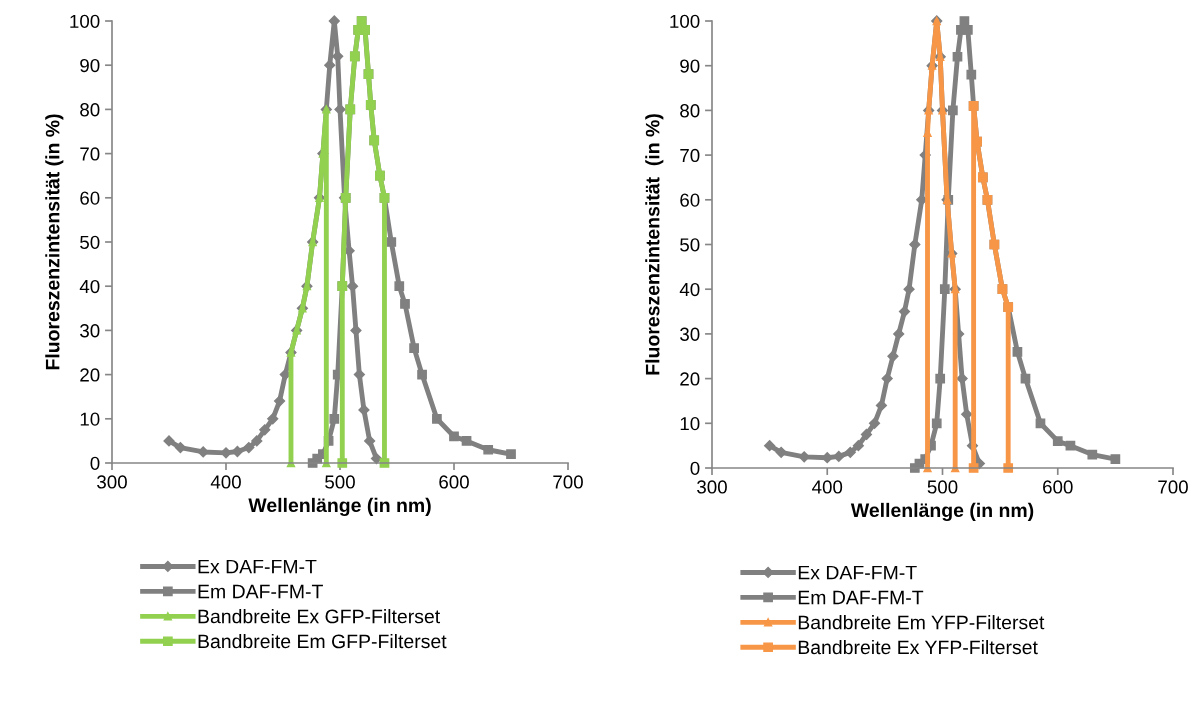 The width and height of the screenshot is (1204, 704). Describe the element at coordinates (322, 641) in the screenshot. I see `legend-label: Bandbreite Em GFP-Filterset` at that location.